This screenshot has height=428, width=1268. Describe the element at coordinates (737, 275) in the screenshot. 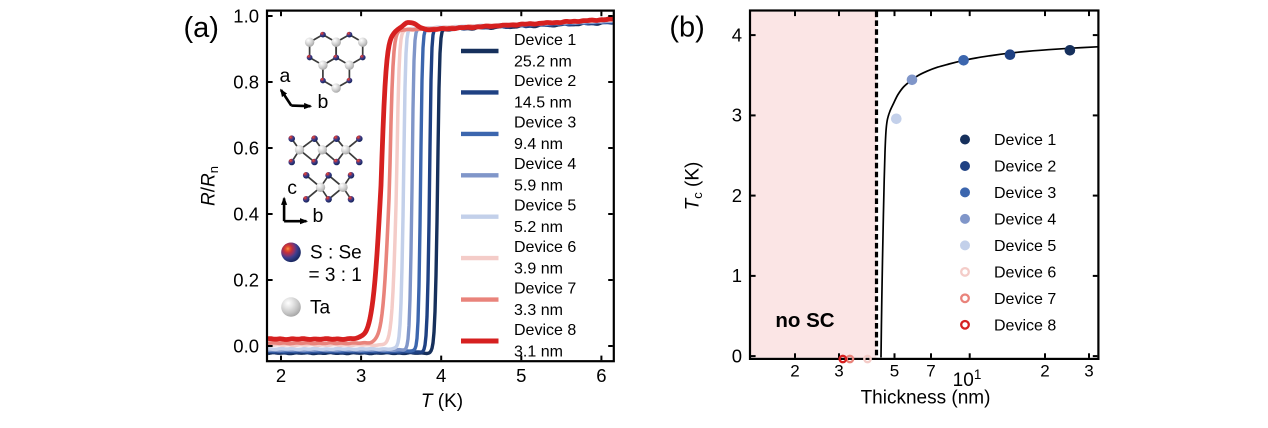

I see `svg-text: 1` at that location.